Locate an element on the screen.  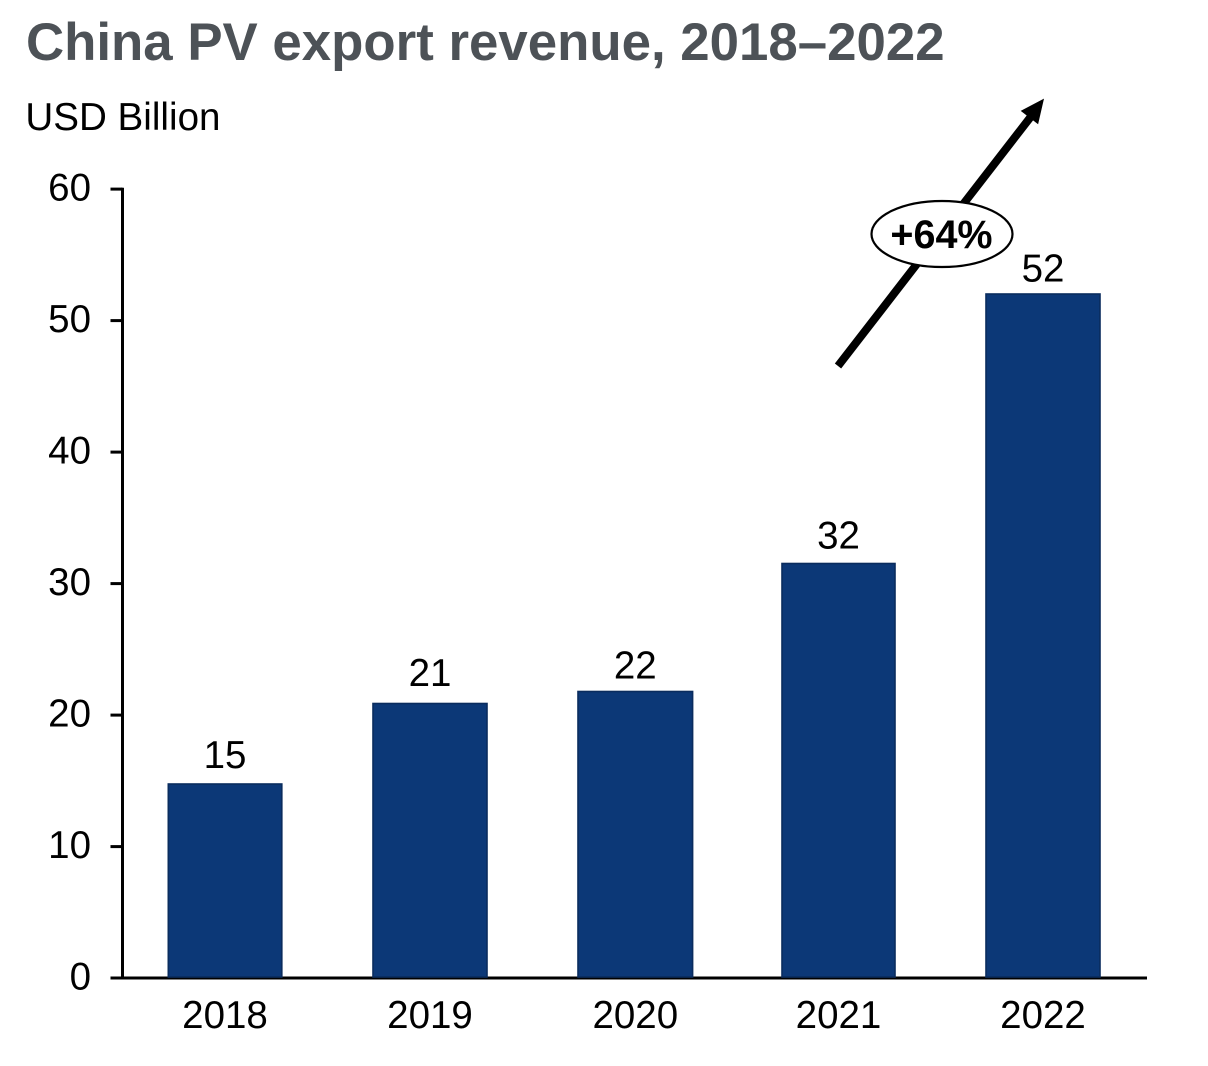
svg-text: 30 is located at coordinates (69, 582).